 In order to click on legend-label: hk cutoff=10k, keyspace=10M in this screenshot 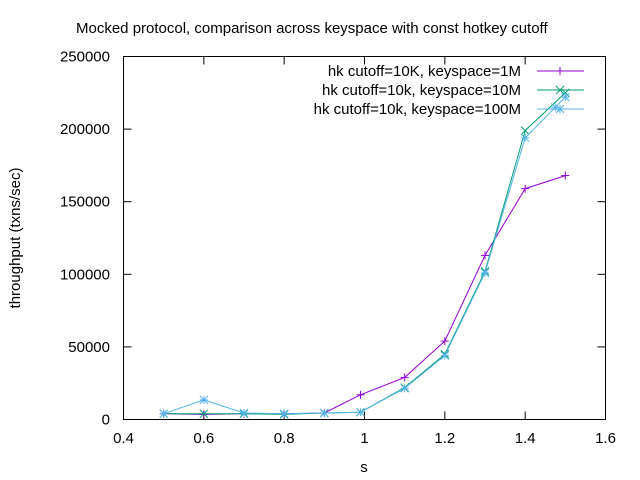, I will do `click(421, 90)`.